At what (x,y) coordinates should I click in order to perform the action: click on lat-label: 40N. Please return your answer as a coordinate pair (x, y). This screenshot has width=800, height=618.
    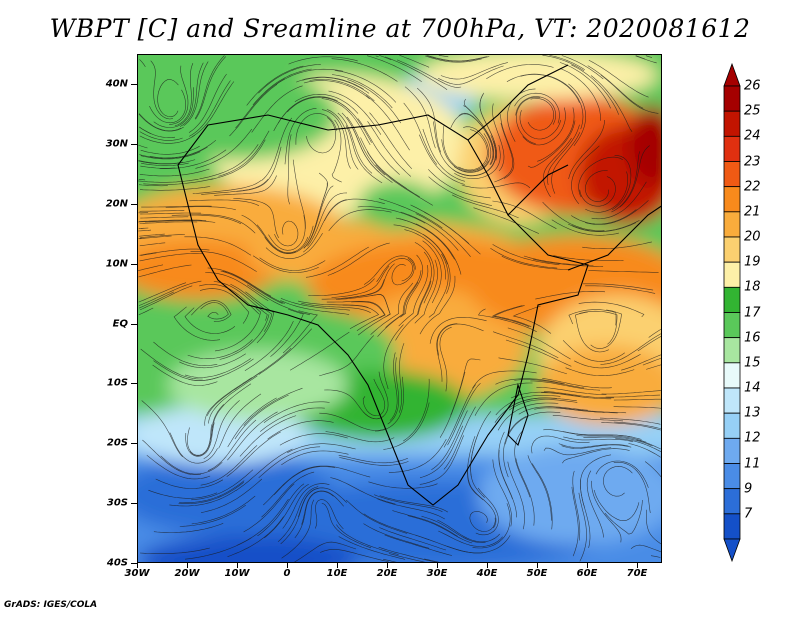
    Looking at the image, I should click on (116, 84).